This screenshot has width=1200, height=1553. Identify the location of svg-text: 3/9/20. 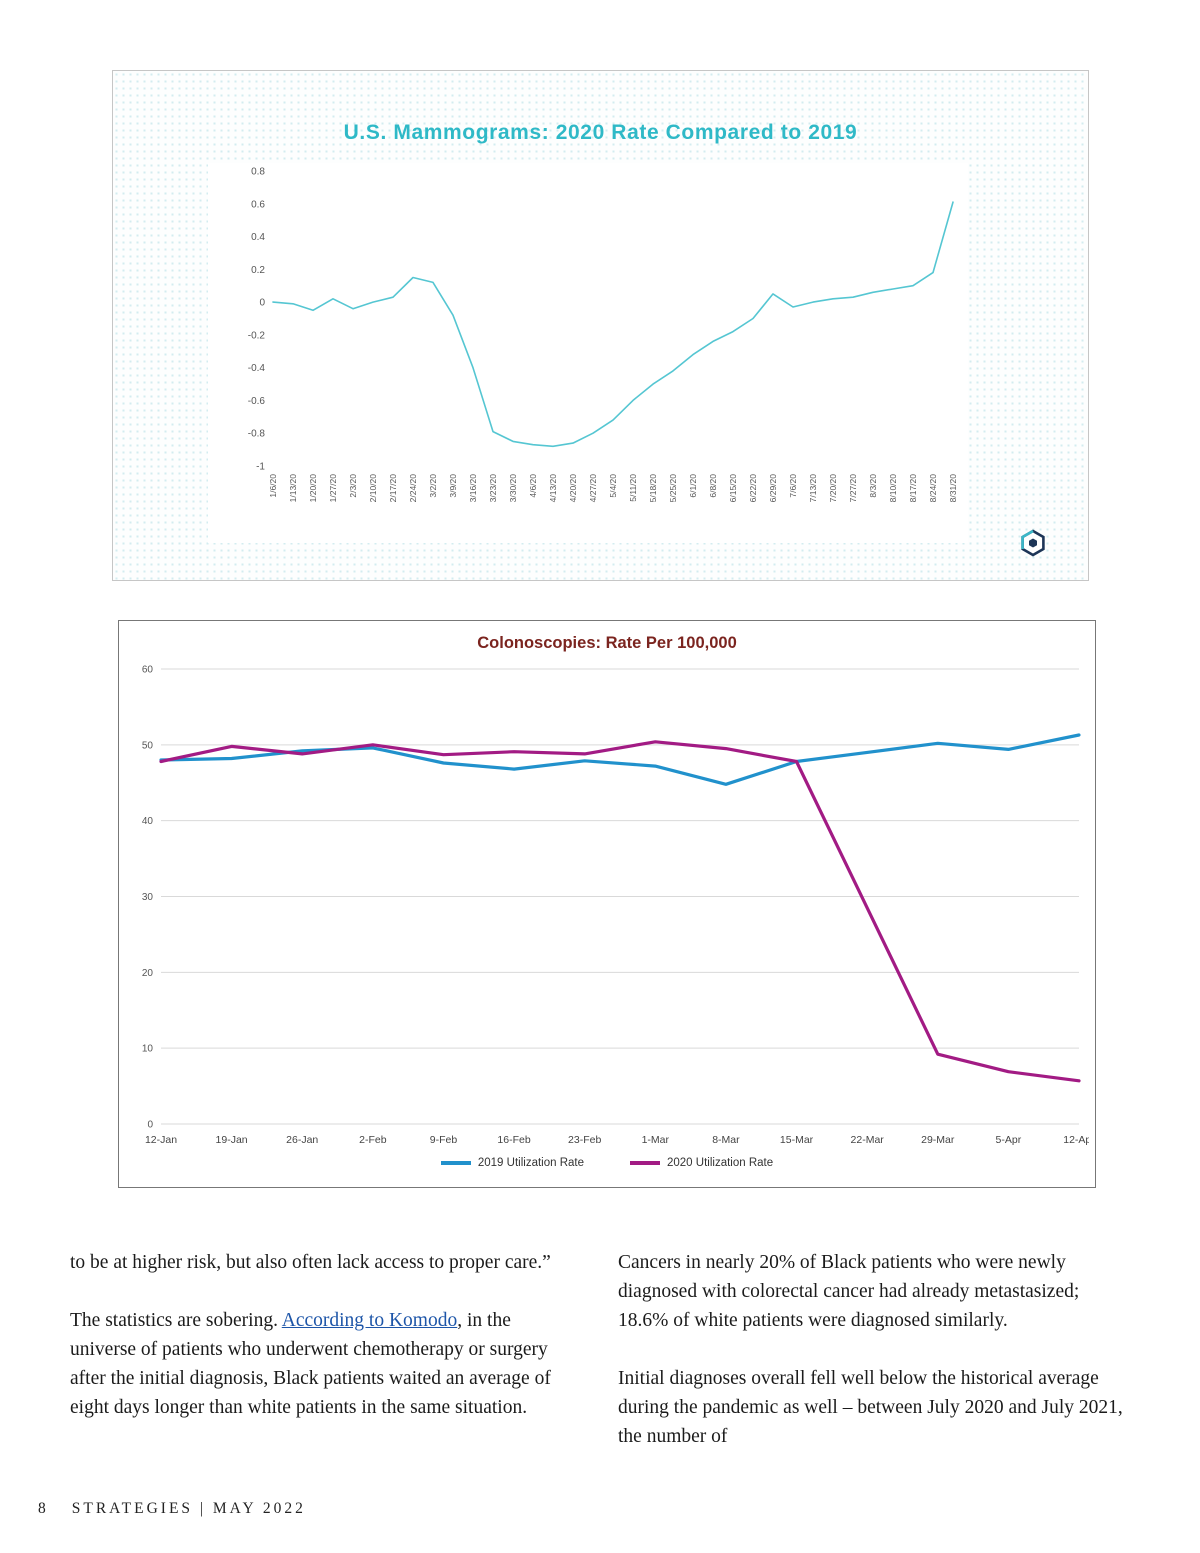
(453, 486).